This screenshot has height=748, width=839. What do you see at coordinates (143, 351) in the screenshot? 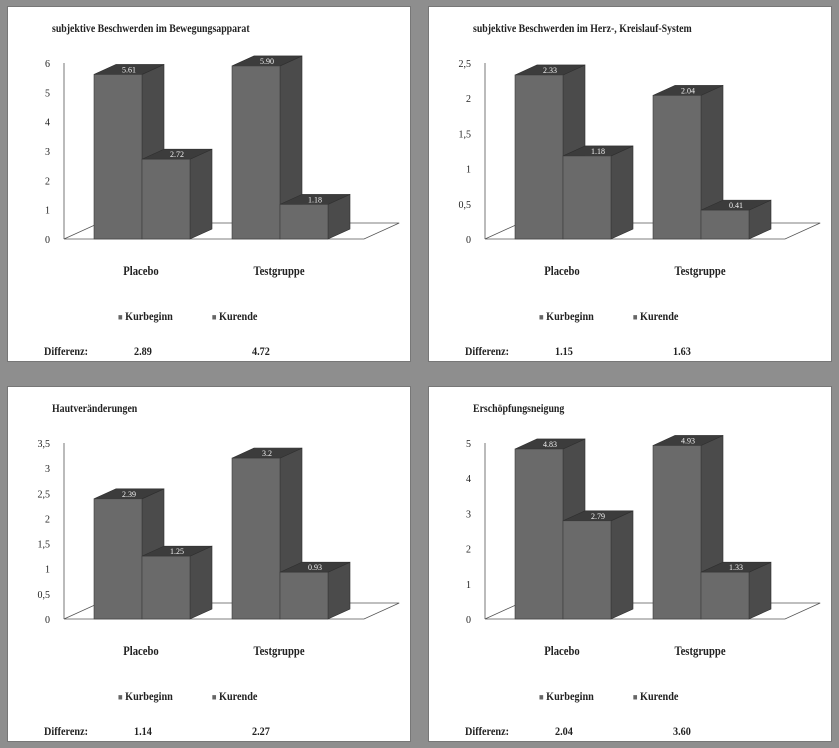
I see `difference-value: 2.89` at bounding box center [143, 351].